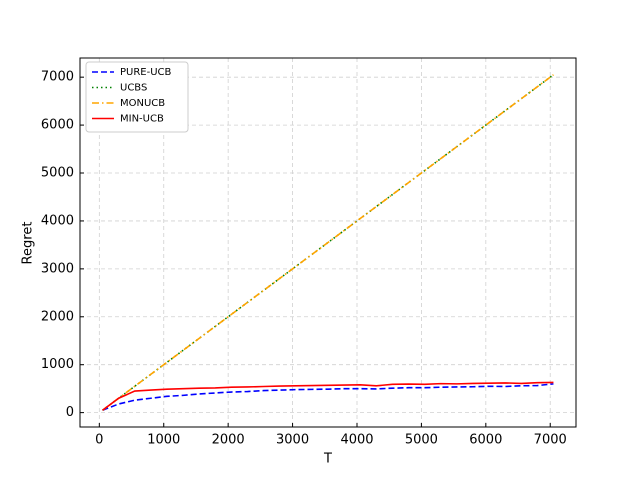 The height and width of the screenshot is (480, 640). What do you see at coordinates (70, 412) in the screenshot?
I see `y-tick-label: 0` at bounding box center [70, 412].